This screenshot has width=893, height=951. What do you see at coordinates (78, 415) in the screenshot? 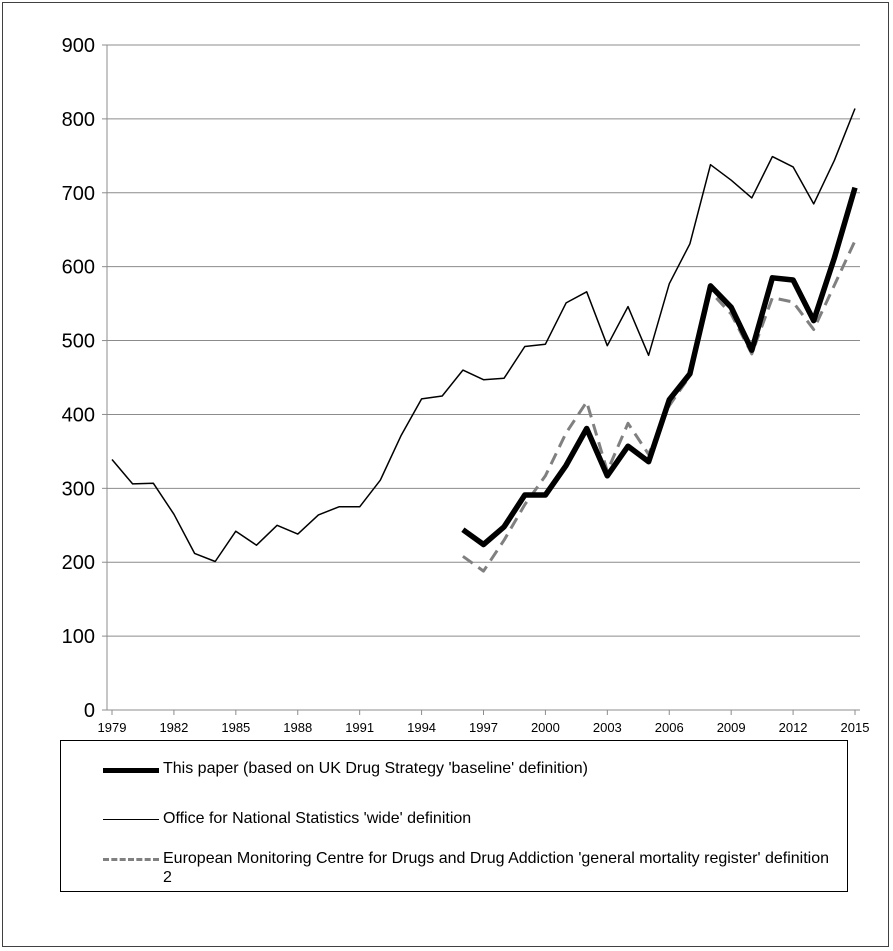
I see `y-tick-label: 400` at bounding box center [78, 415].